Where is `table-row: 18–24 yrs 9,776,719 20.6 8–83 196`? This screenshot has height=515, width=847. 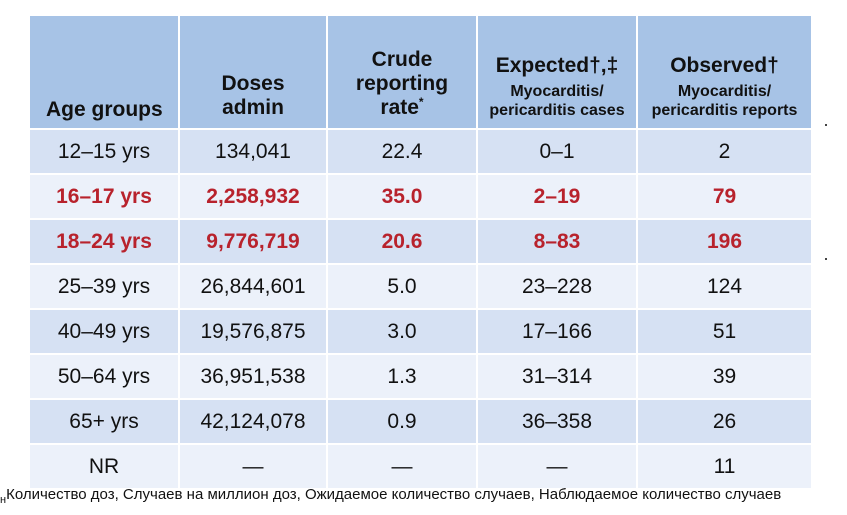 table-row: 18–24 yrs 9,776,719 20.6 8–83 196 is located at coordinates (420, 241).